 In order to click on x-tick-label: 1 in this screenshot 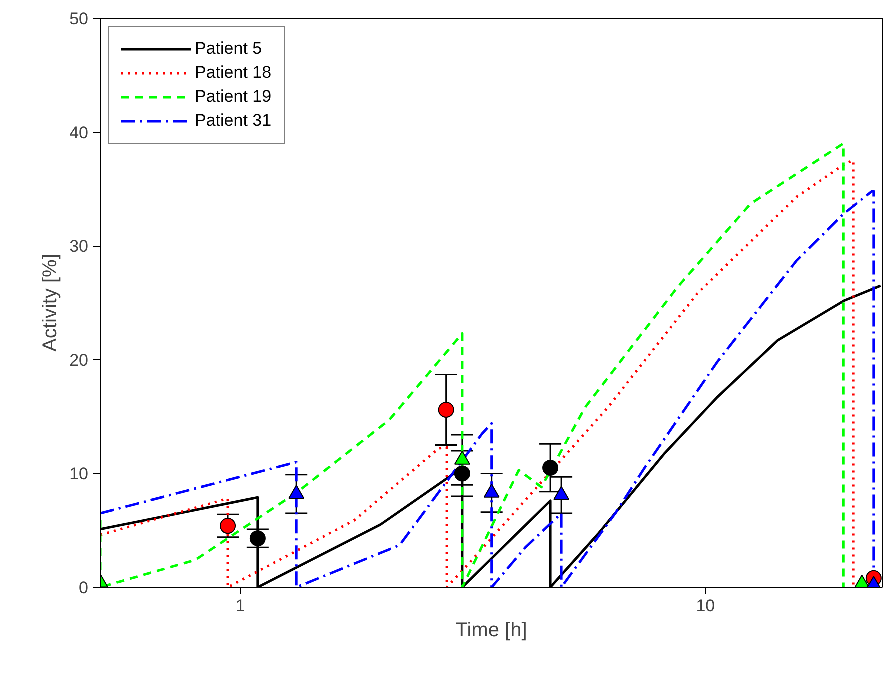, I will do `click(241, 606)`.